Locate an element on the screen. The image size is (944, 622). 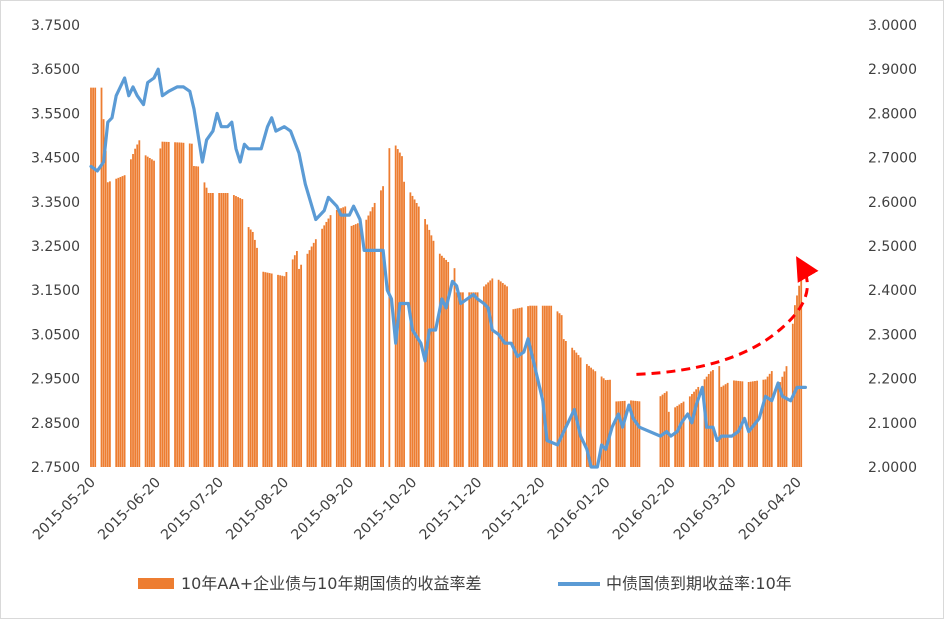
x-tick-label: 2015-11-20 is located at coordinates (451, 509).